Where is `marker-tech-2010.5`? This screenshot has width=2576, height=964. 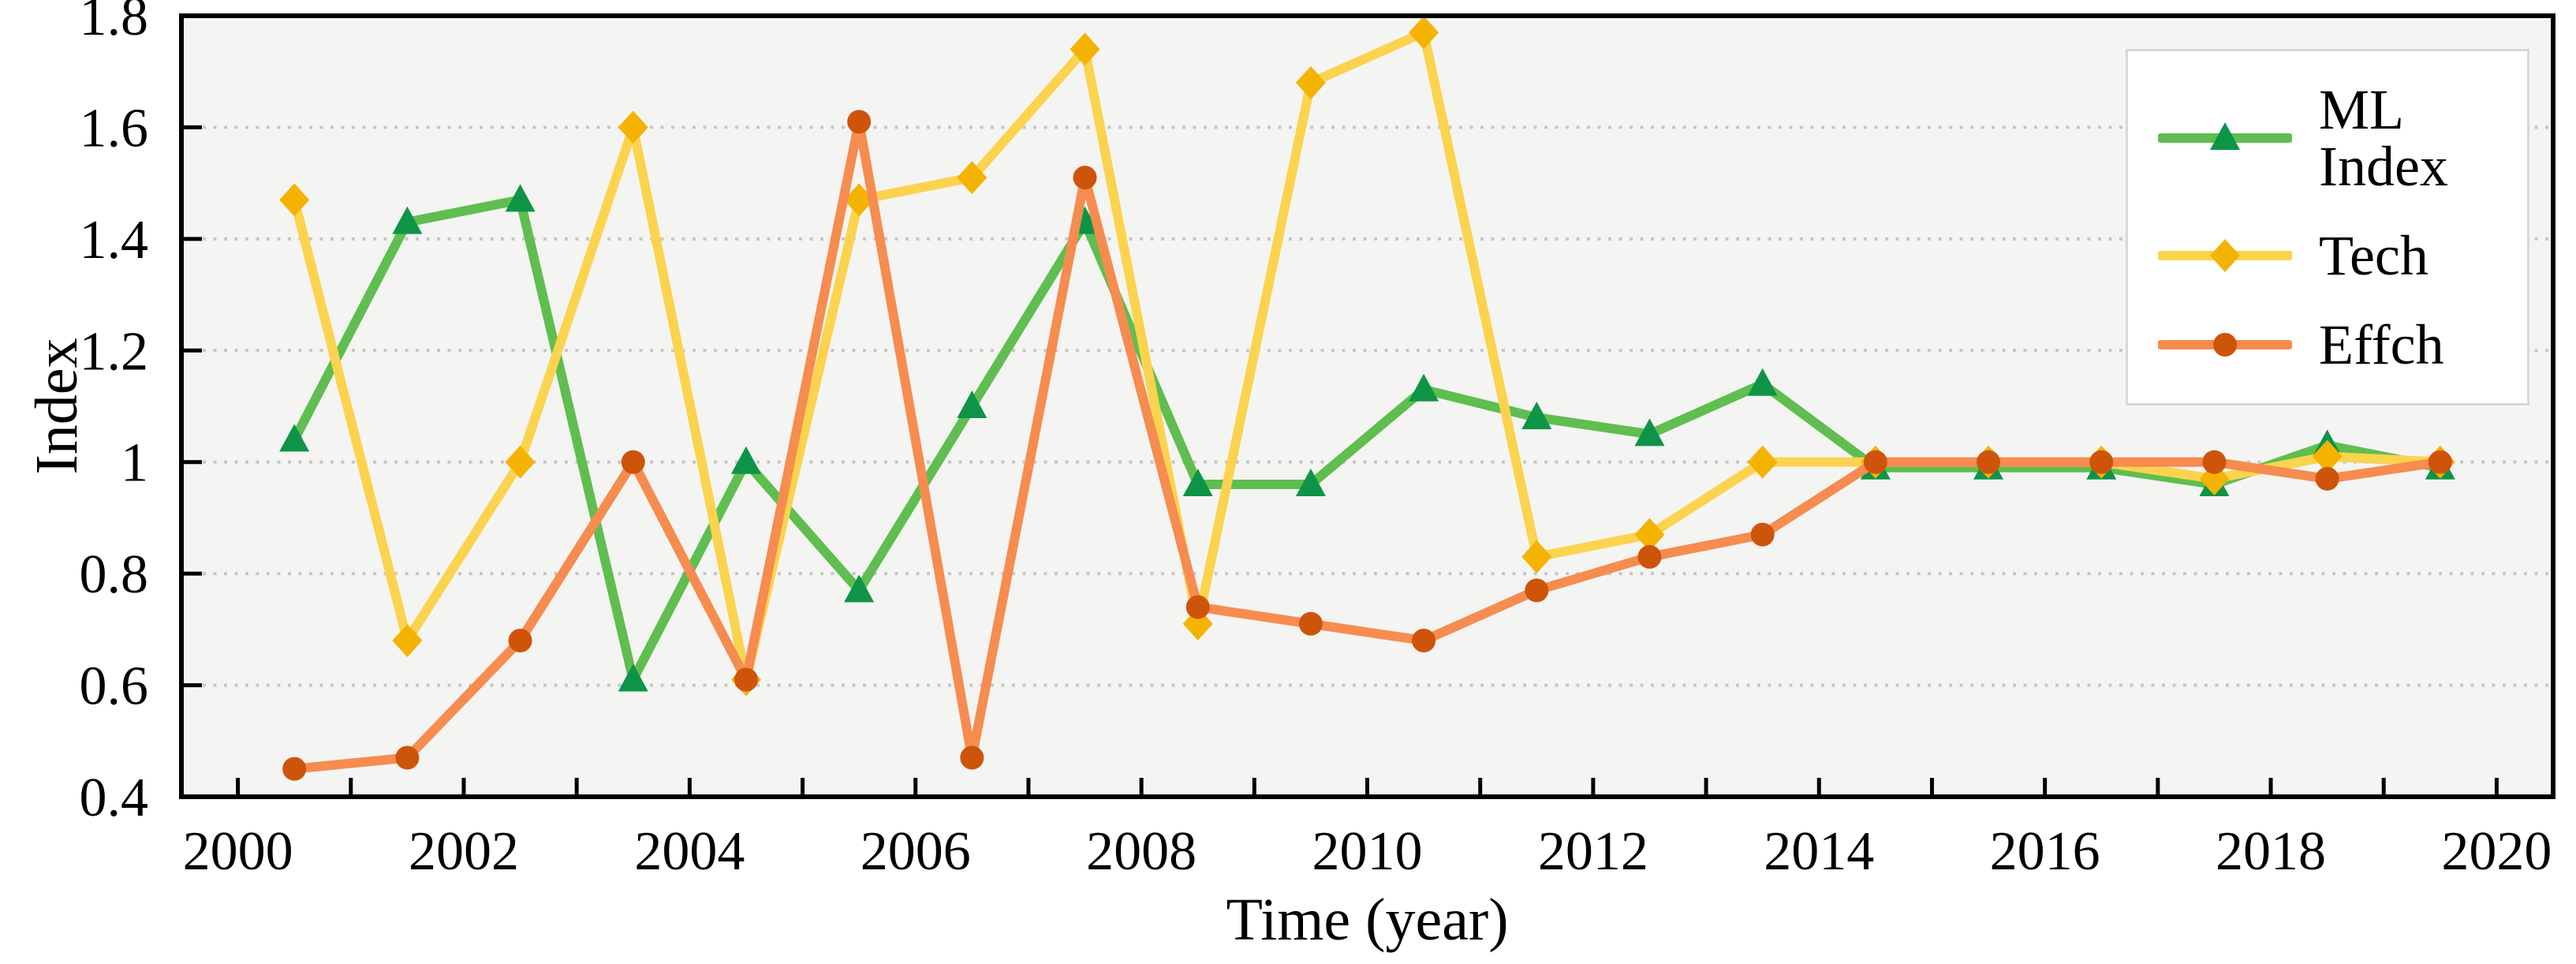 marker-tech-2010.5 is located at coordinates (1424, 33).